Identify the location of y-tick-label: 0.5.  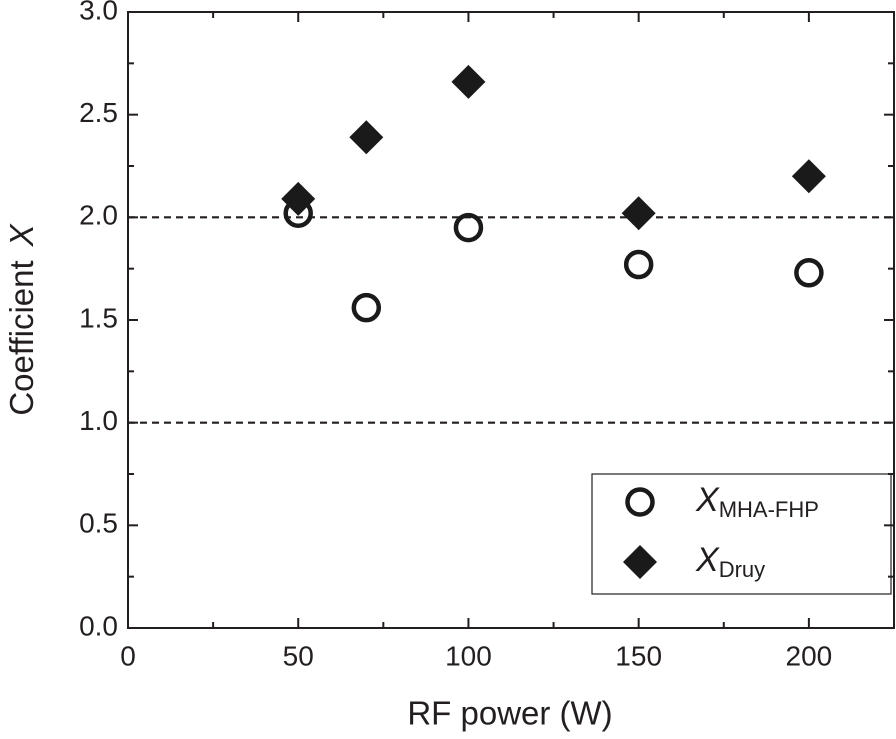
(98, 523).